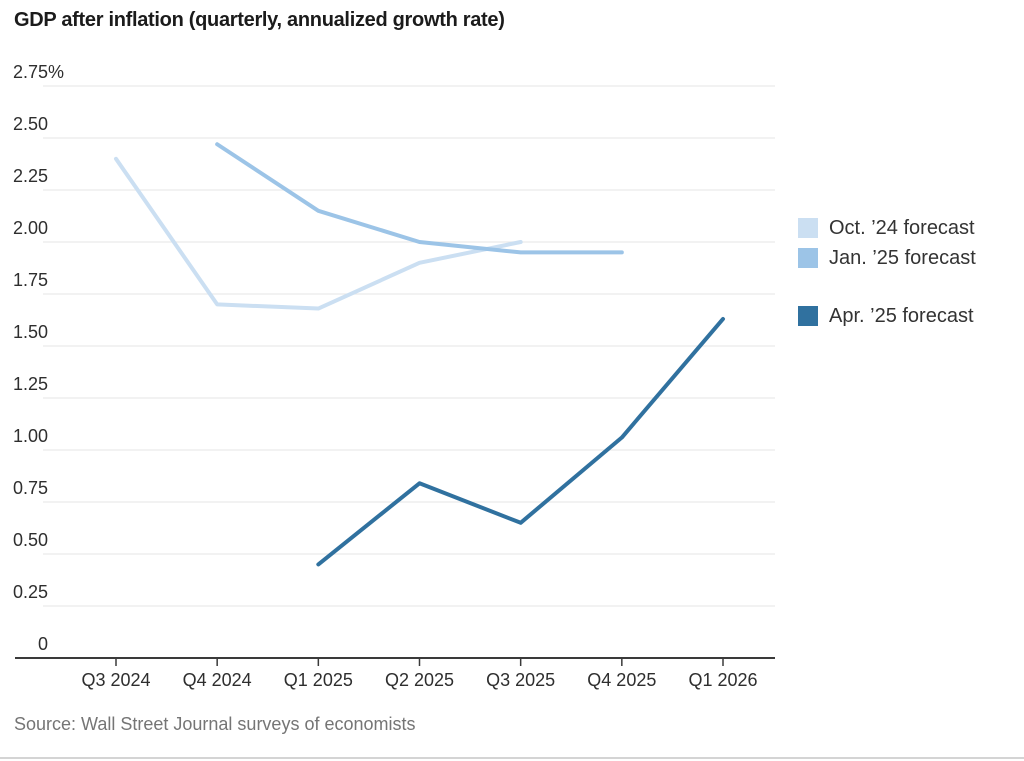 The image size is (1024, 761). Describe the element at coordinates (419, 680) in the screenshot. I see `x-tick-label: Q2 2025` at that location.